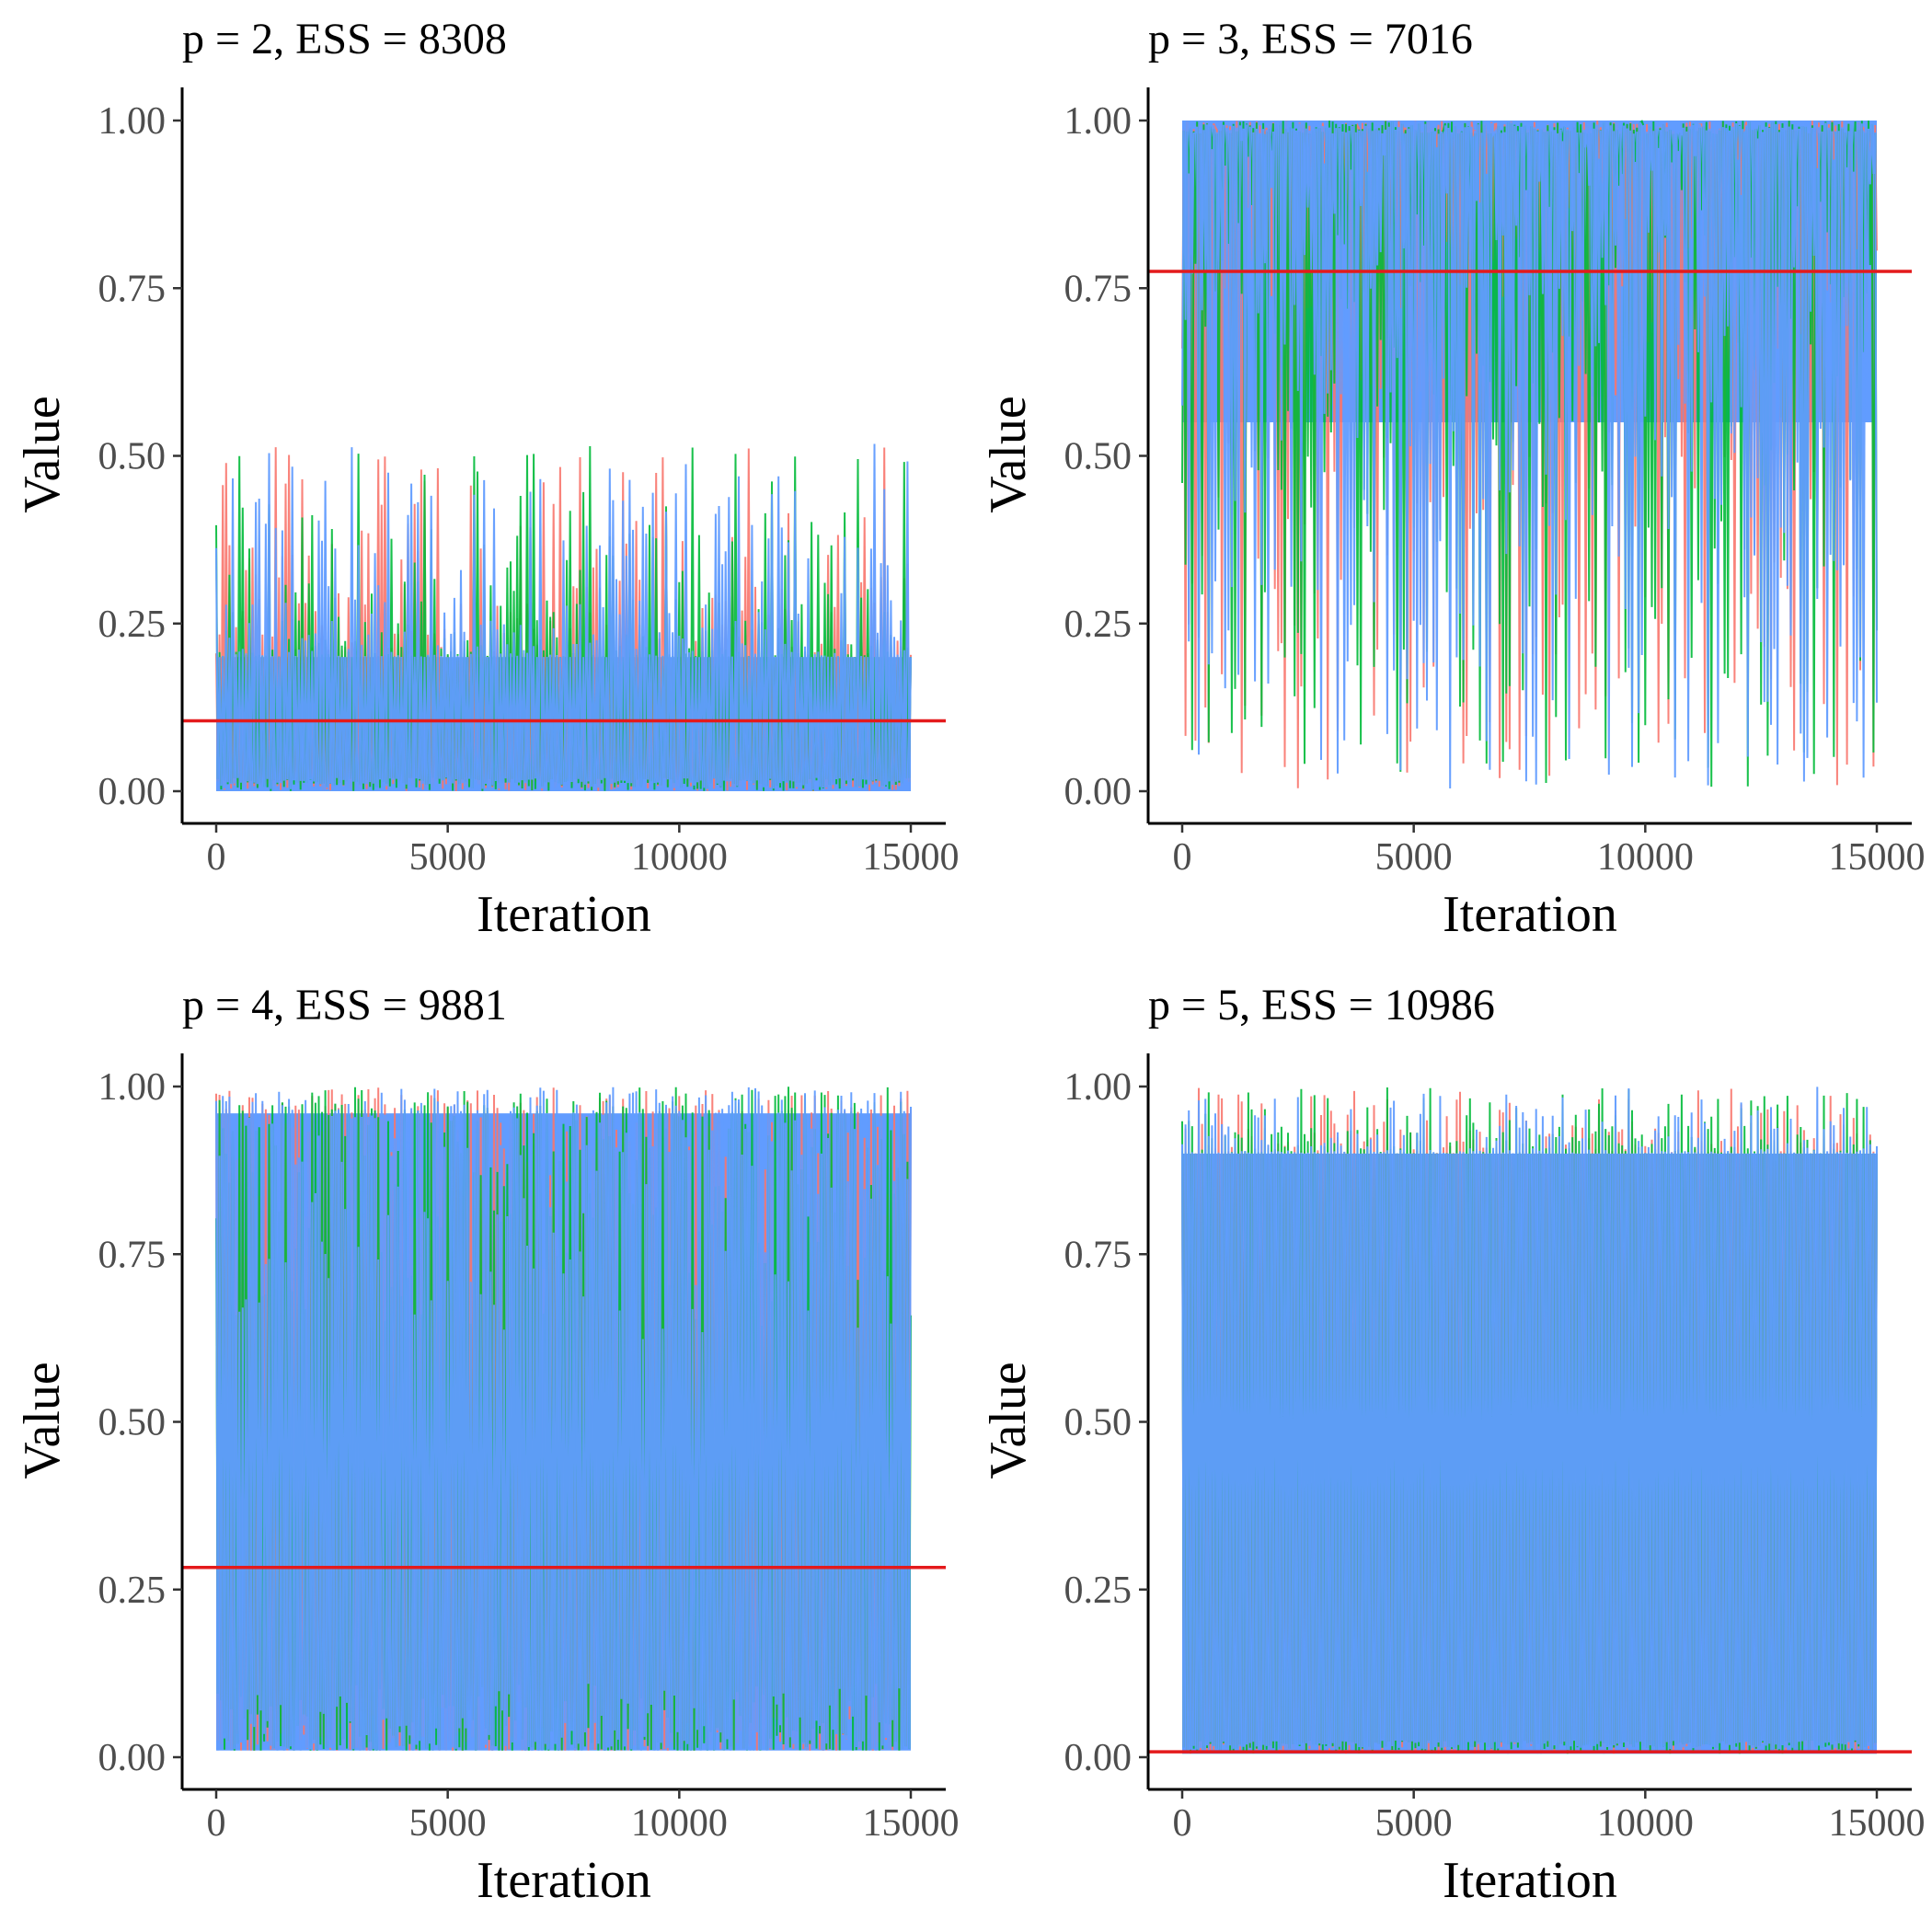  I want to click on panel-title: p = 4, ESS = 9881, so click(344, 1005).